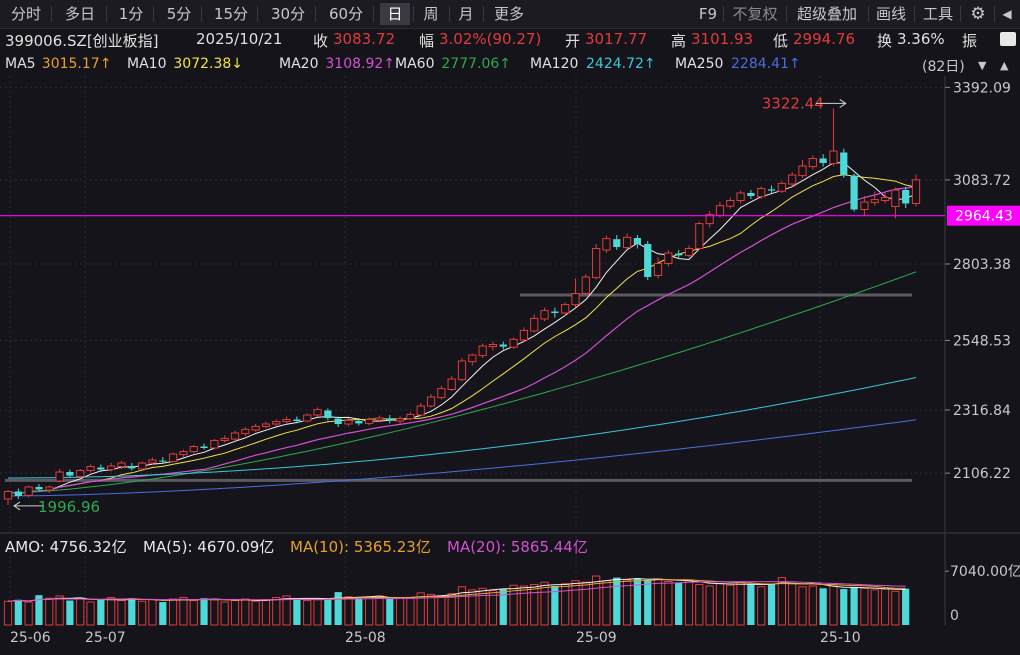 The width and height of the screenshot is (1020, 655). I want to click on tab-8: 周, so click(431, 14).